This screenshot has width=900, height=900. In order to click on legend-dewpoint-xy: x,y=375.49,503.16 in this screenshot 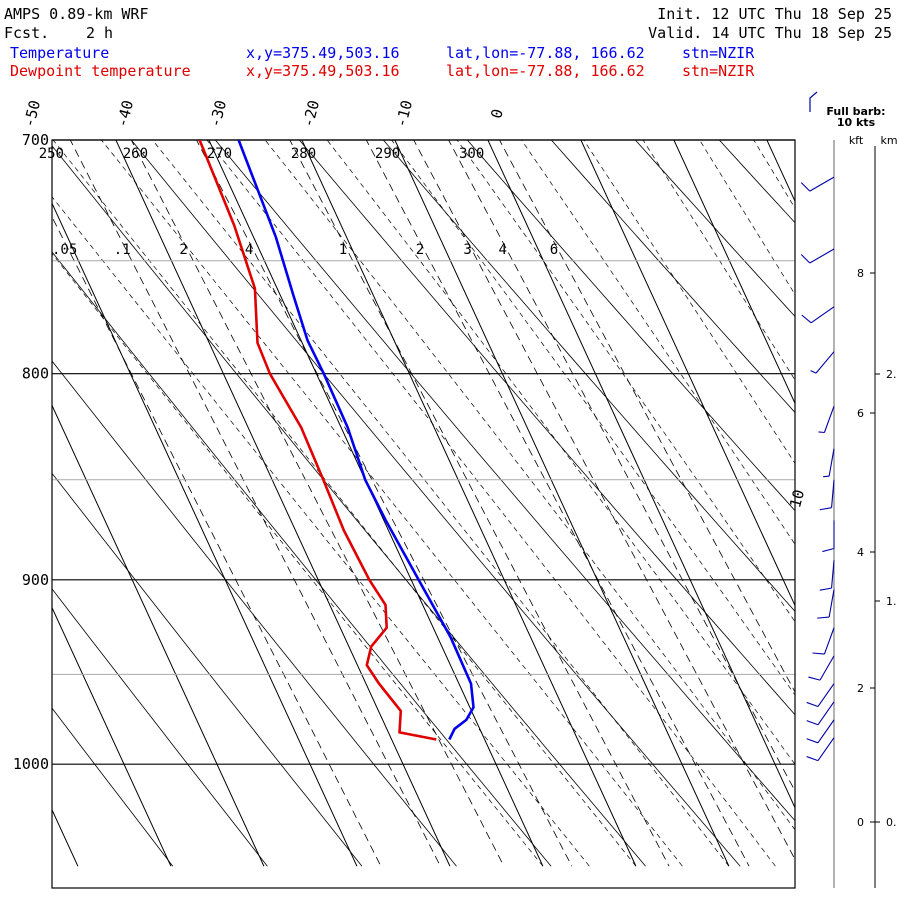, I will do `click(323, 71)`.